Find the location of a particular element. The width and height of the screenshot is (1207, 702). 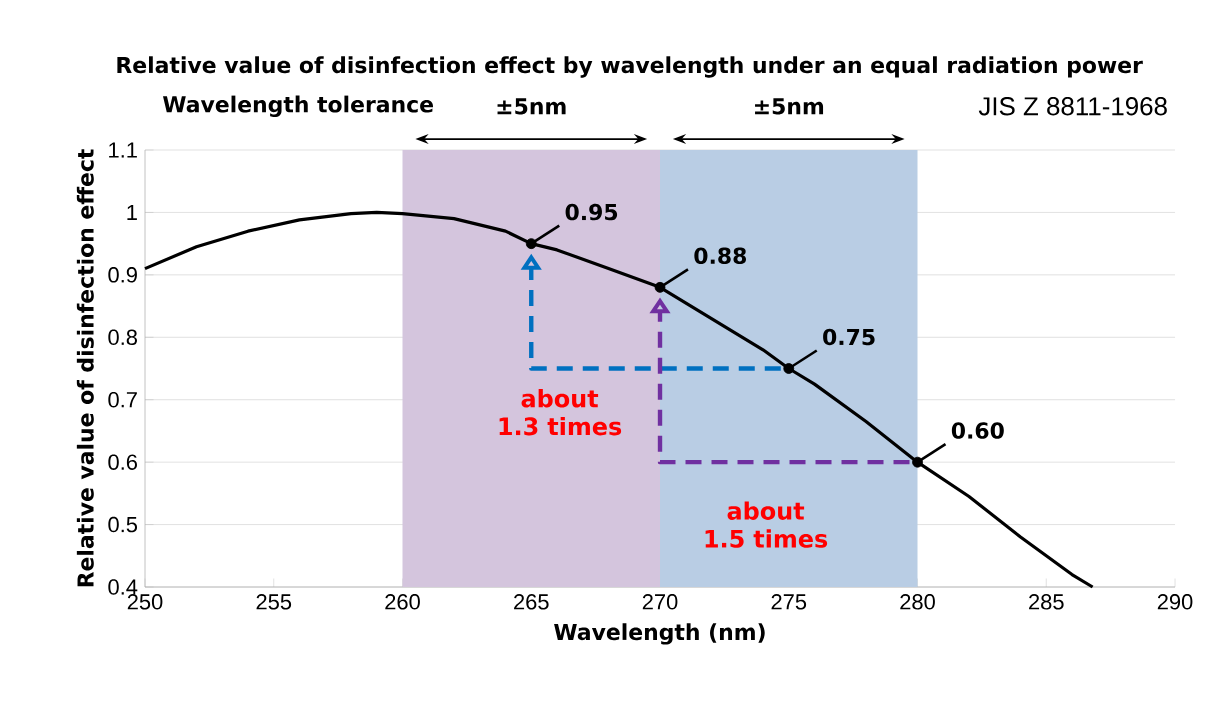

y-axis-title: Relative value of disinfection effect is located at coordinates (85, 368).